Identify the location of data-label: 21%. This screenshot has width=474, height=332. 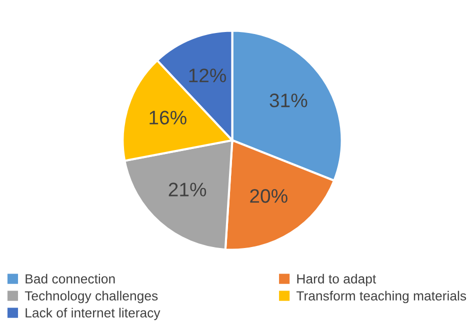
(187, 189).